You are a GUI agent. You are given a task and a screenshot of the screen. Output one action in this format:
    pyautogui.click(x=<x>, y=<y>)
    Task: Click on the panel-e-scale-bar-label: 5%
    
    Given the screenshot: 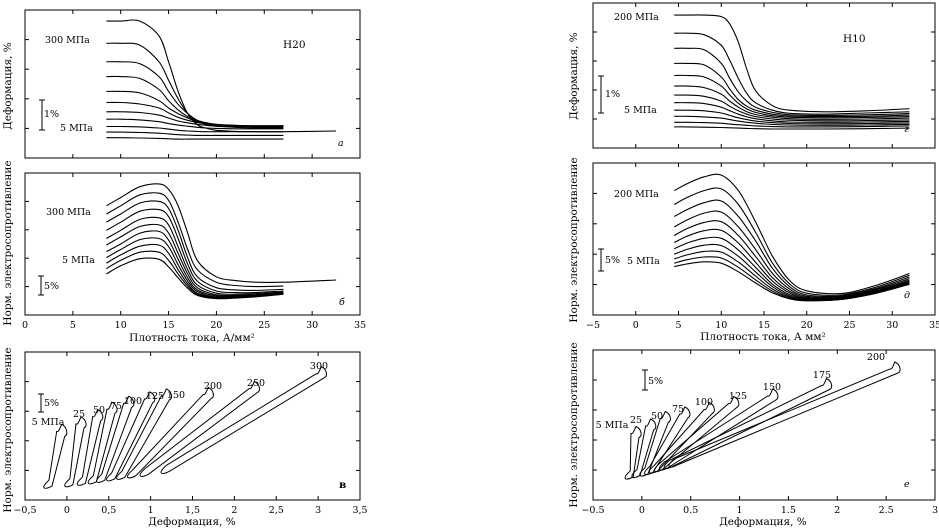 What is the action you would take?
    pyautogui.click(x=612, y=260)
    